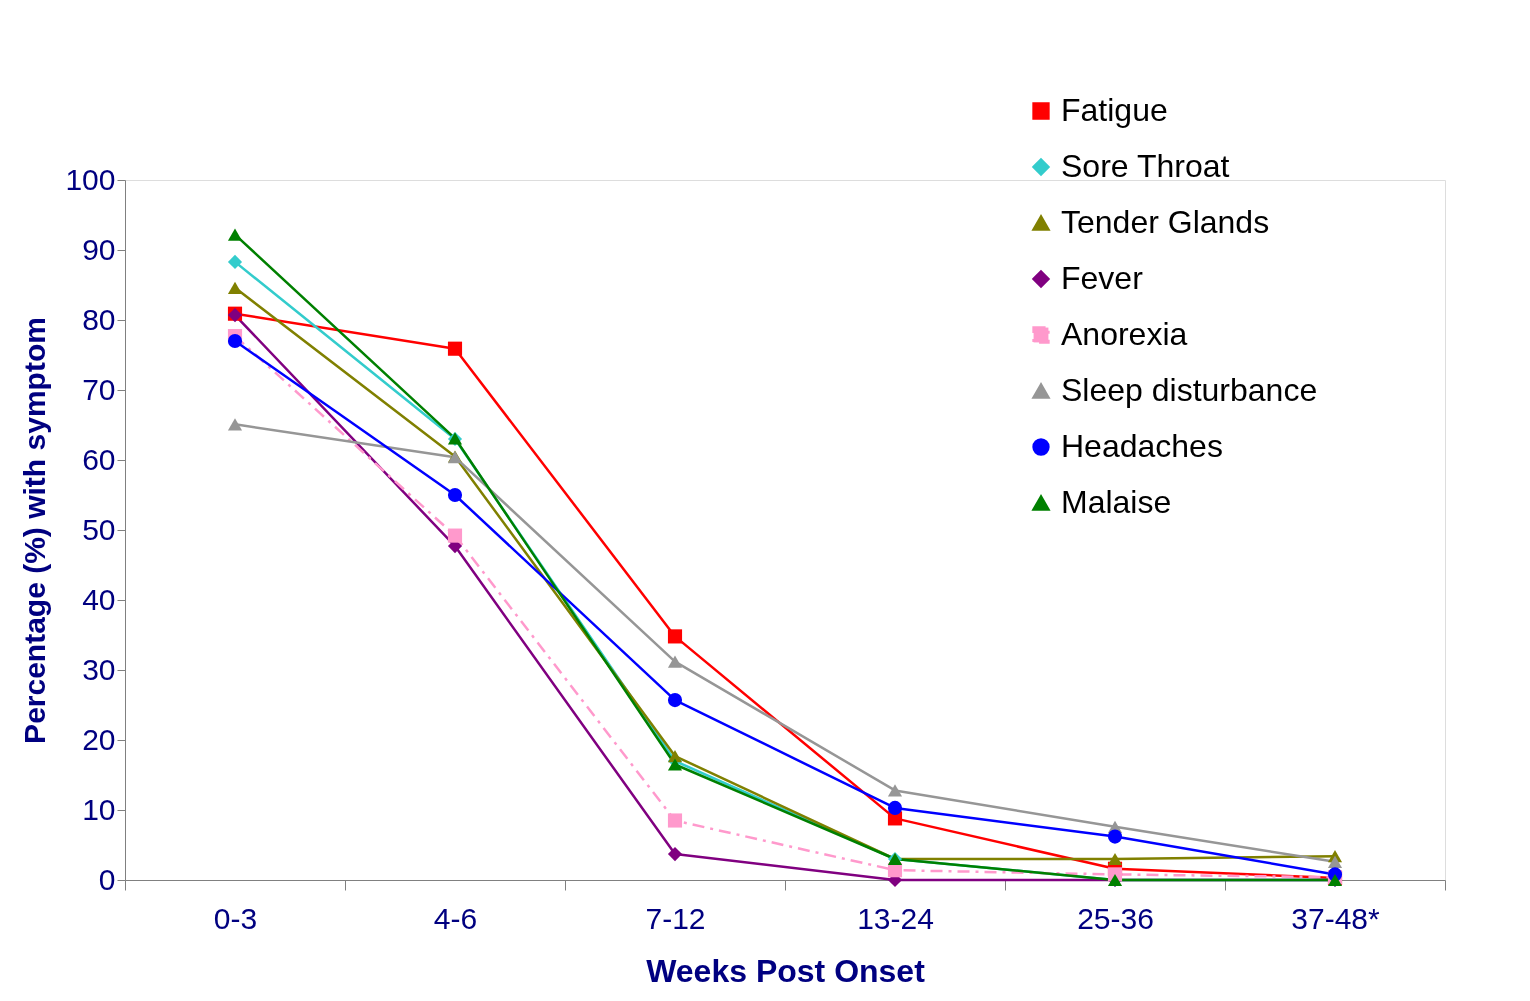  Describe the element at coordinates (786, 970) in the screenshot. I see `x-axis-title: Weeks Post Onset` at that location.